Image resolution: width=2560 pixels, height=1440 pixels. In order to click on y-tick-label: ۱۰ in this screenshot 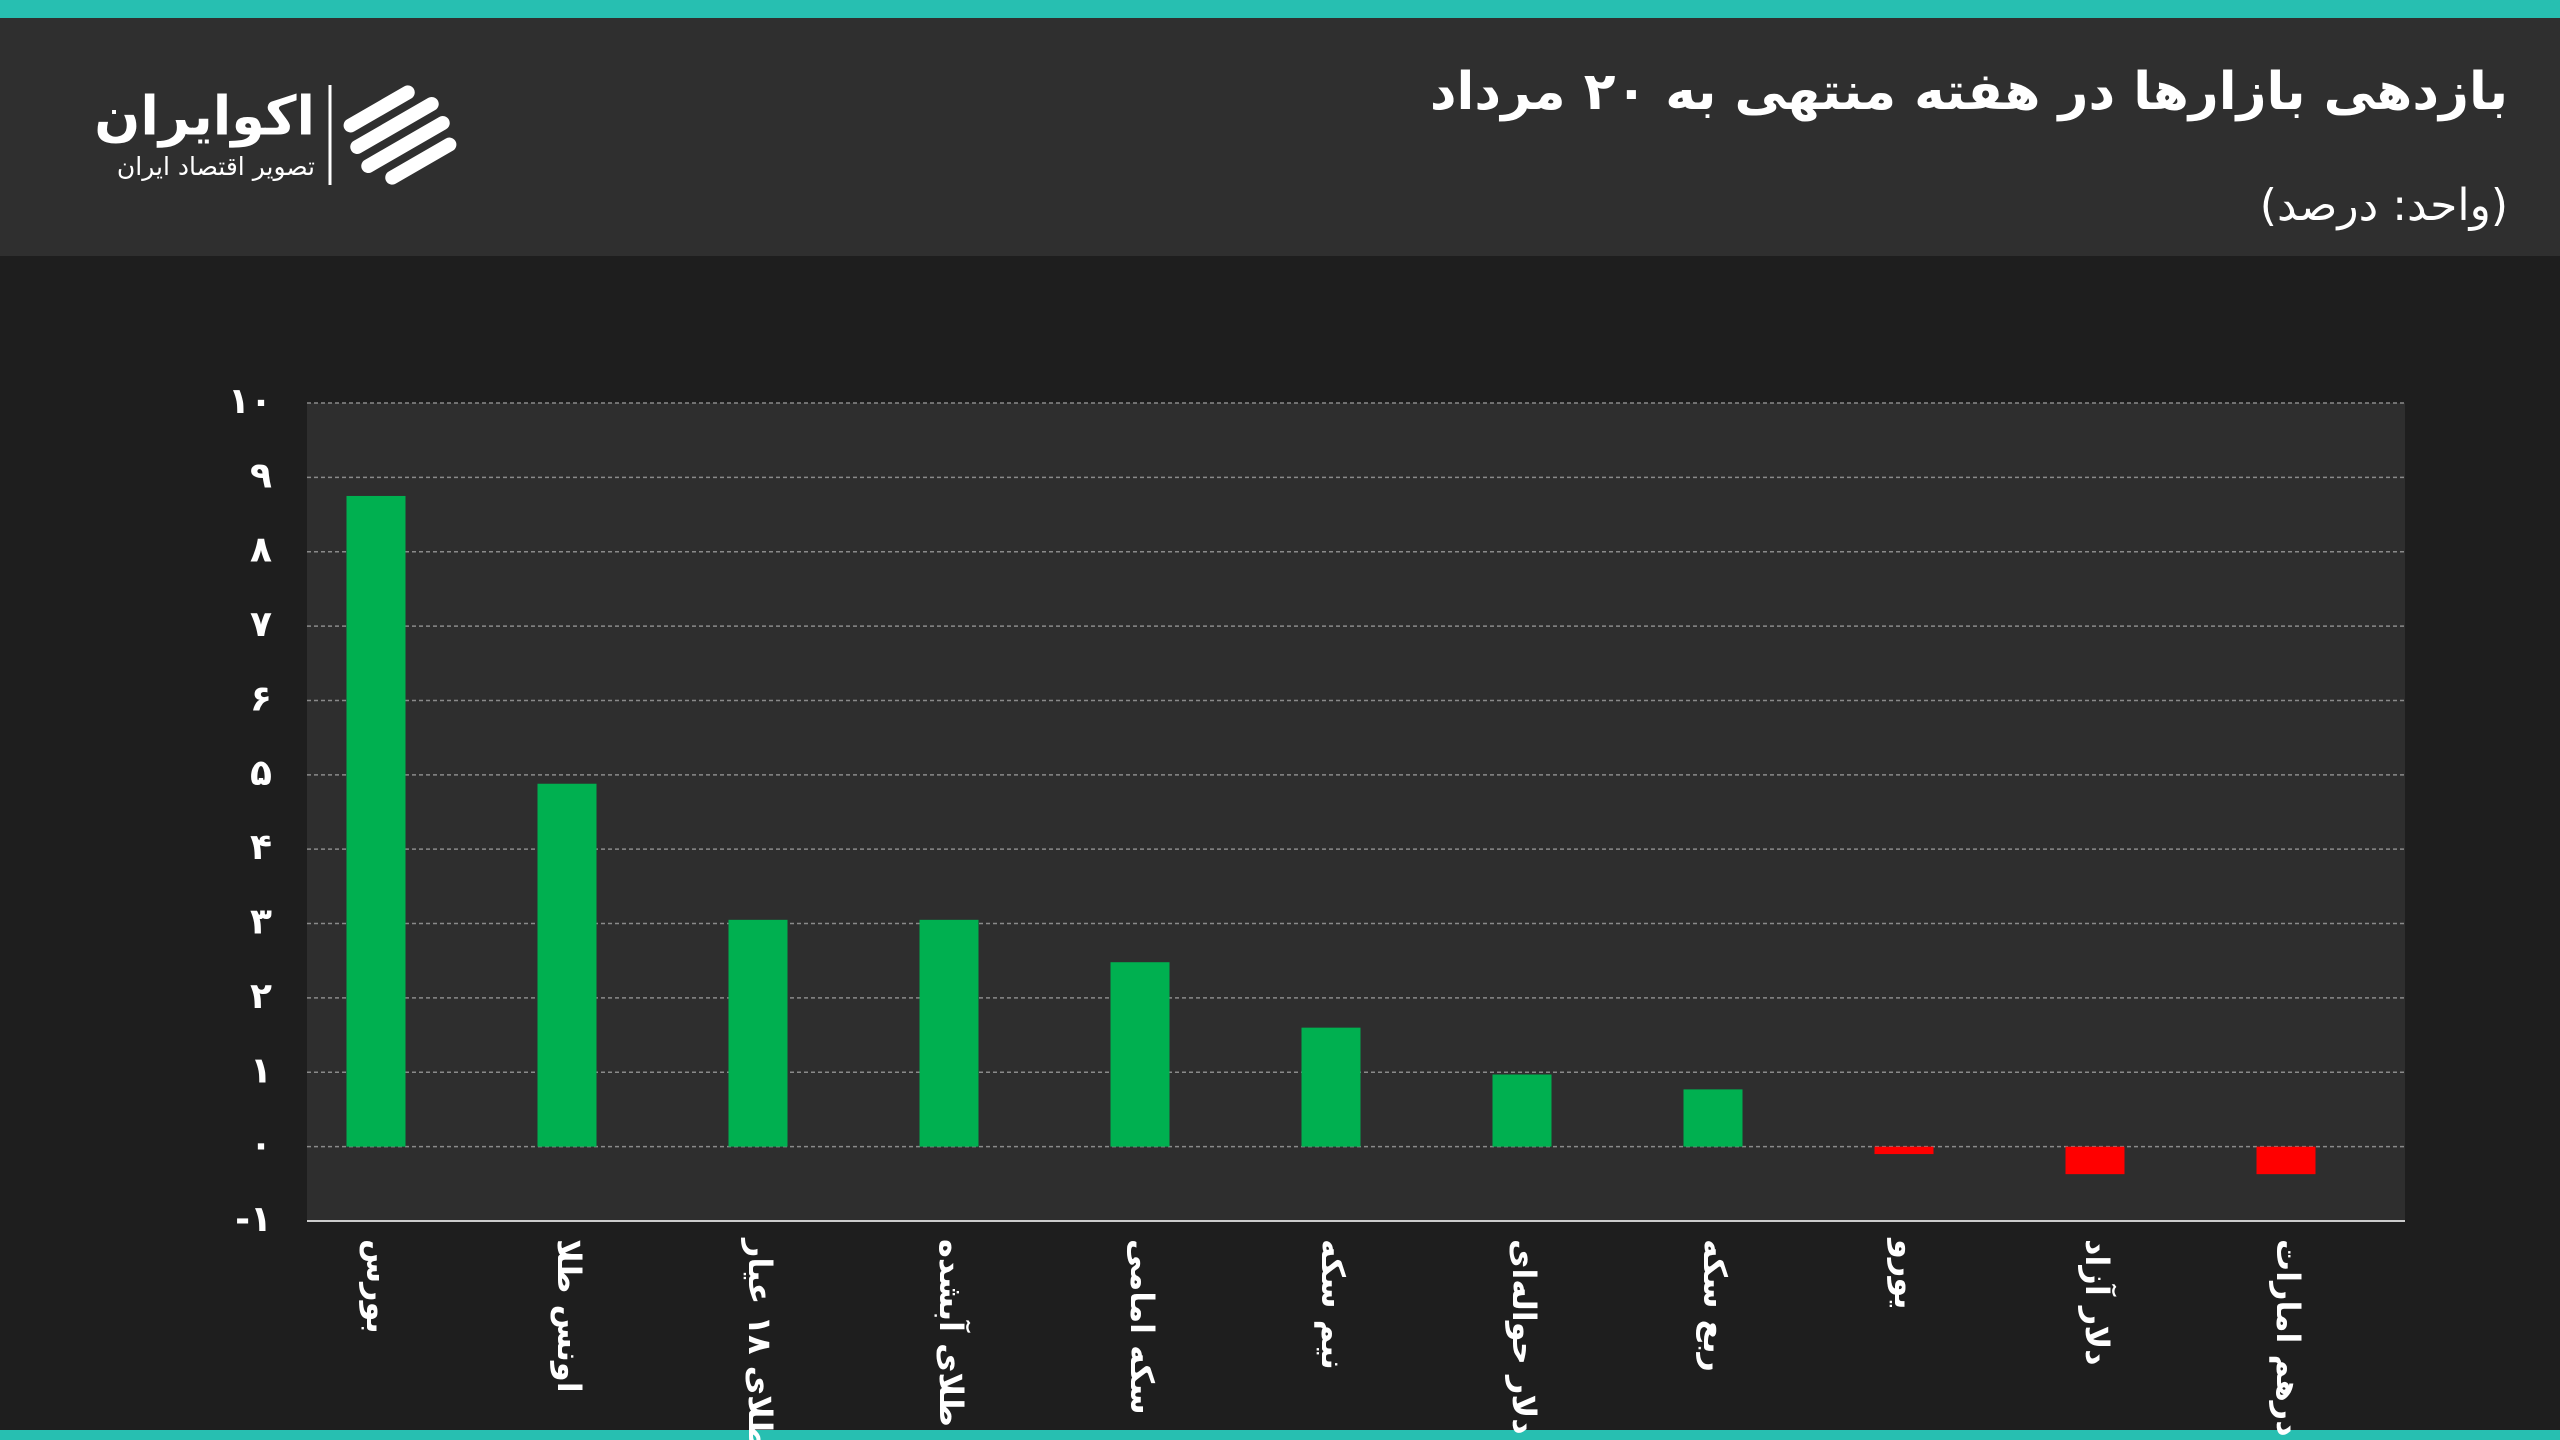, I will do `click(250, 401)`.